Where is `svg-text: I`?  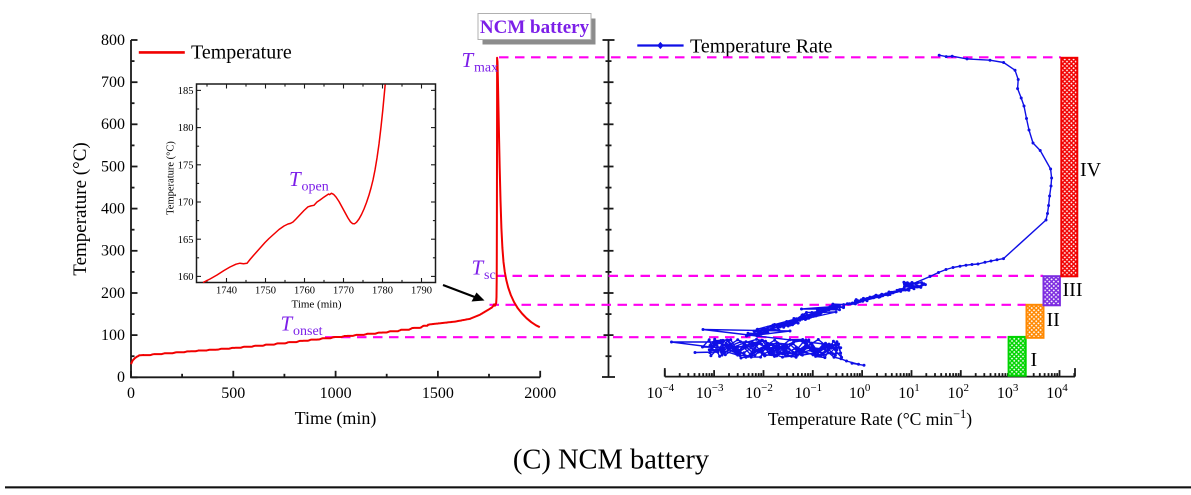
svg-text: I is located at coordinates (1034, 360).